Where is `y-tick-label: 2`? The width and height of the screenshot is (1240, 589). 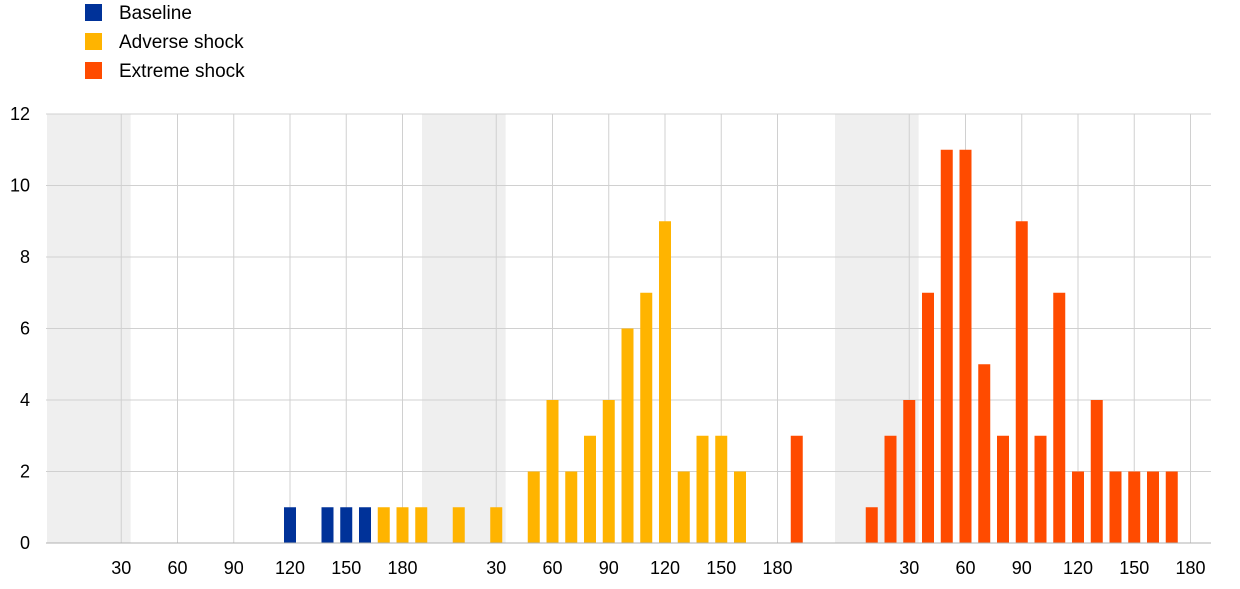 y-tick-label: 2 is located at coordinates (25, 472).